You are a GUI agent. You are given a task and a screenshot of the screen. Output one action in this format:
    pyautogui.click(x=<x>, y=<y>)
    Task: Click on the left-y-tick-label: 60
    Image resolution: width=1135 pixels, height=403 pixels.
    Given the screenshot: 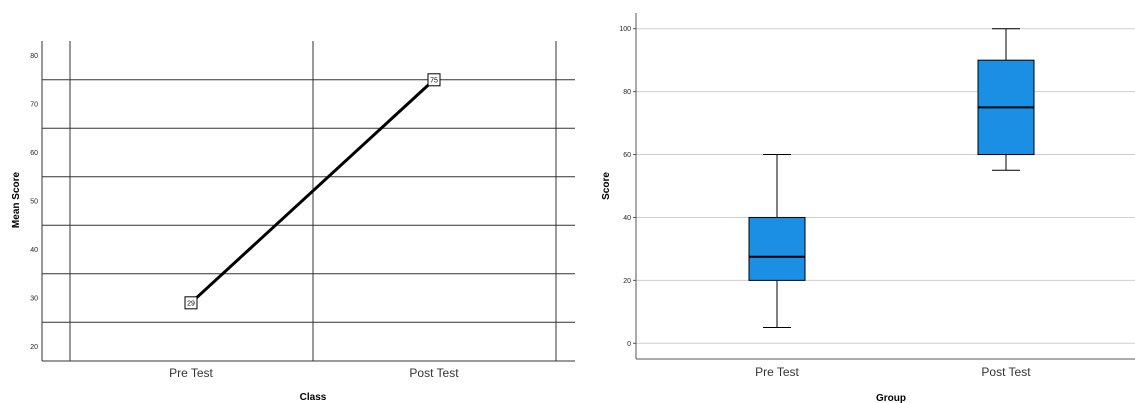 What is the action you would take?
    pyautogui.click(x=34, y=153)
    